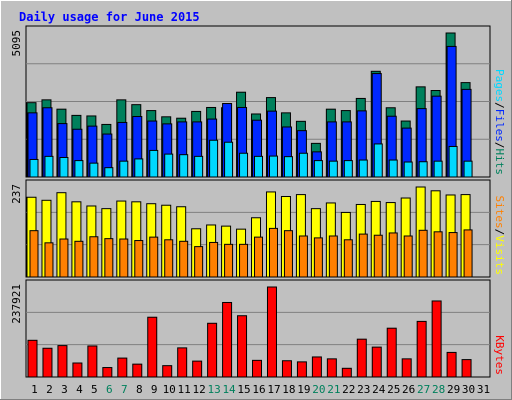 The image size is (512, 400). What do you see at coordinates (393, 389) in the screenshot?
I see `x-tick-label: 25` at bounding box center [393, 389].